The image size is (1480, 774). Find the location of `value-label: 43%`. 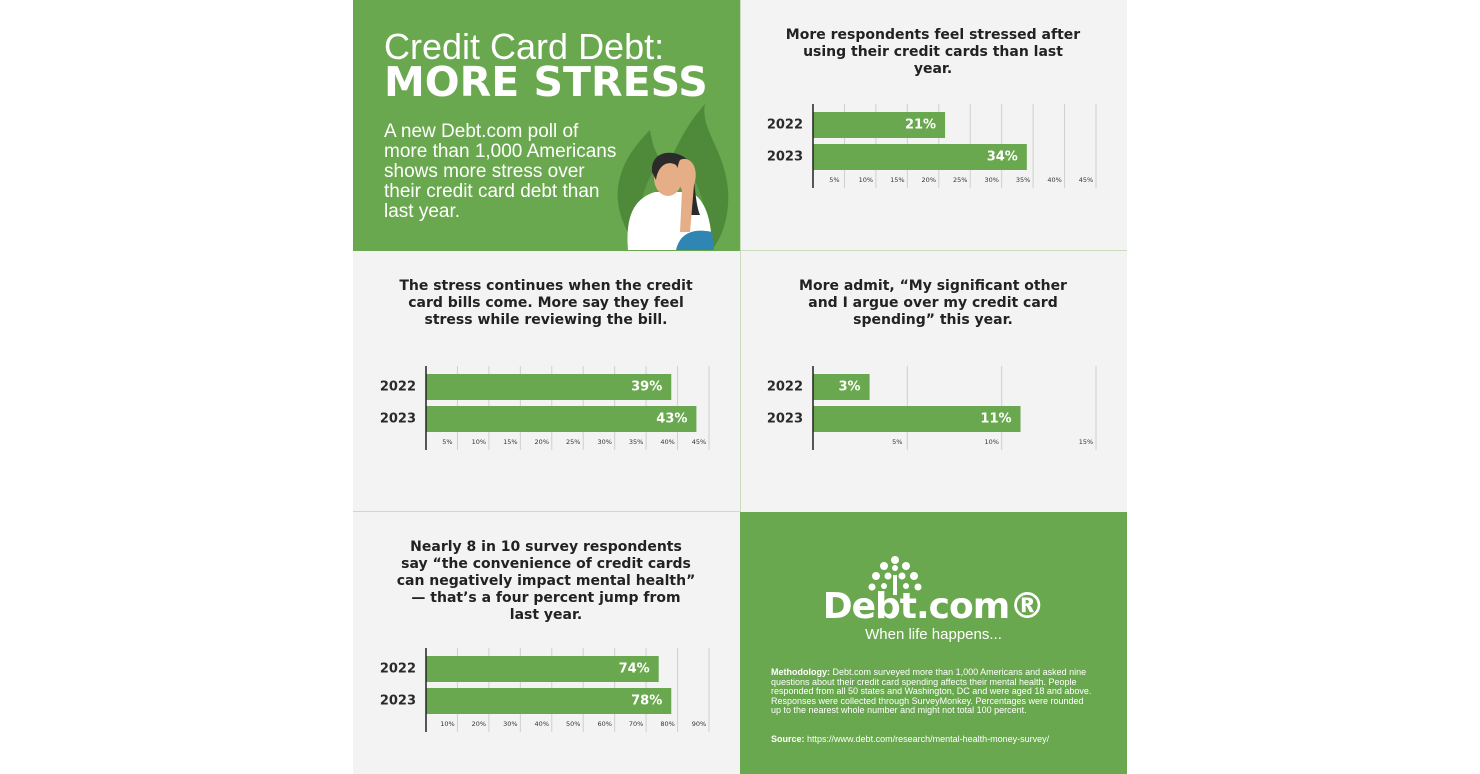

value-label: 43% is located at coordinates (671, 419).